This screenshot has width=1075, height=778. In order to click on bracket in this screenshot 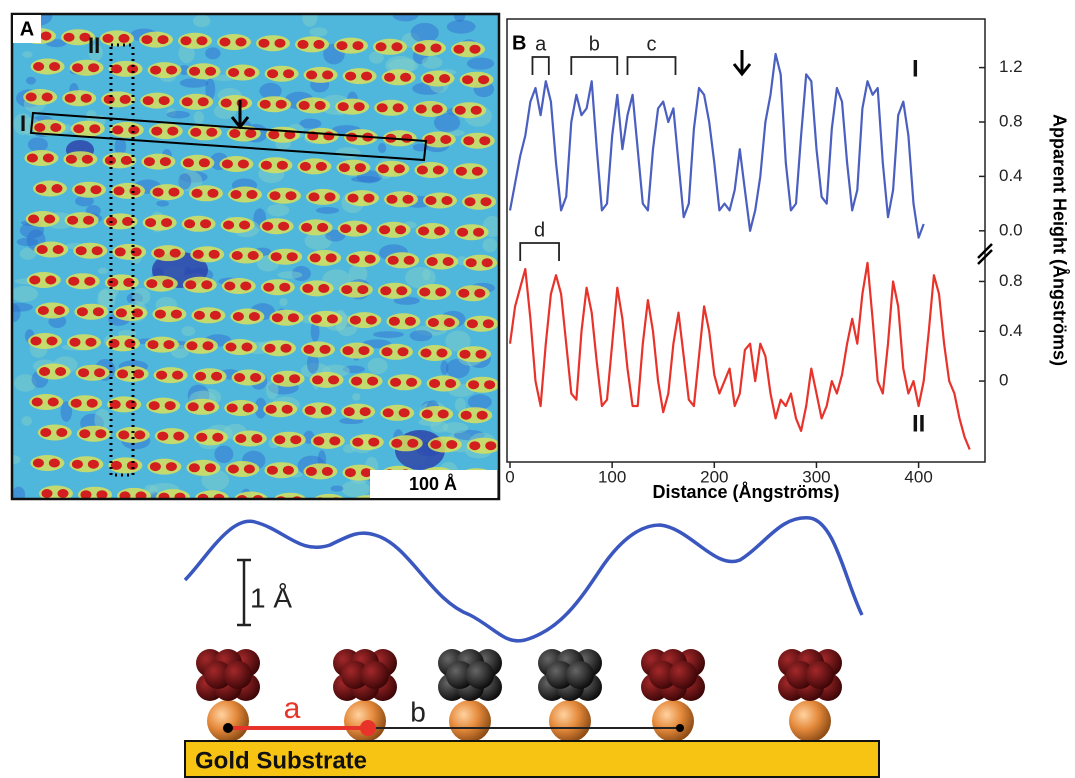, I will do `click(651, 65)`.